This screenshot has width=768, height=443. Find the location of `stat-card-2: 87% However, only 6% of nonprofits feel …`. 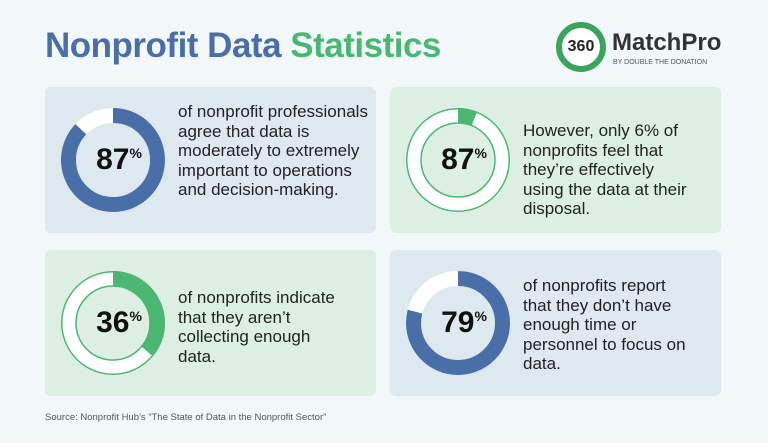

stat-card-2: 87% However, only 6% of nonprofits feel … is located at coordinates (555, 160).